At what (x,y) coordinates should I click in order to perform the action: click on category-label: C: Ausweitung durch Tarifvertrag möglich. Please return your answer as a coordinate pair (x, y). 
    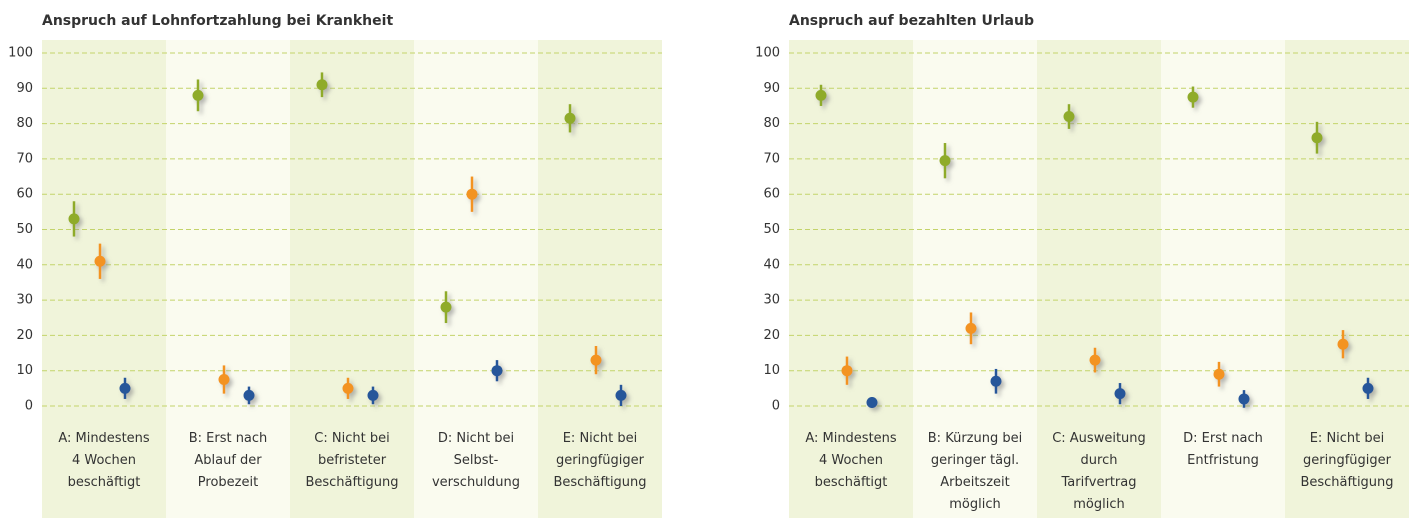
    Looking at the image, I should click on (1099, 471).